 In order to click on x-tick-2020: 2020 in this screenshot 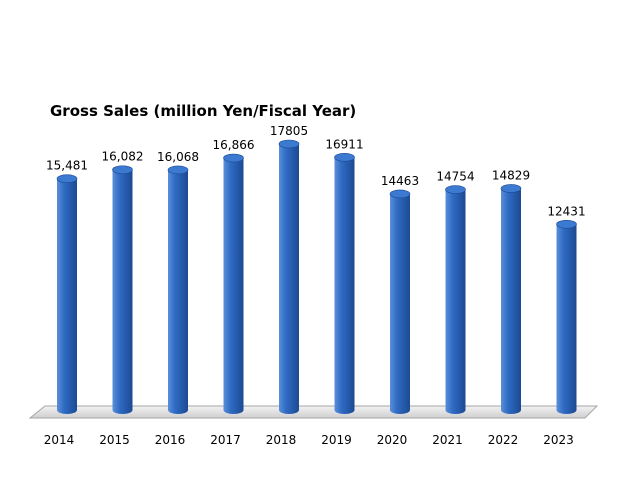, I will do `click(392, 440)`.